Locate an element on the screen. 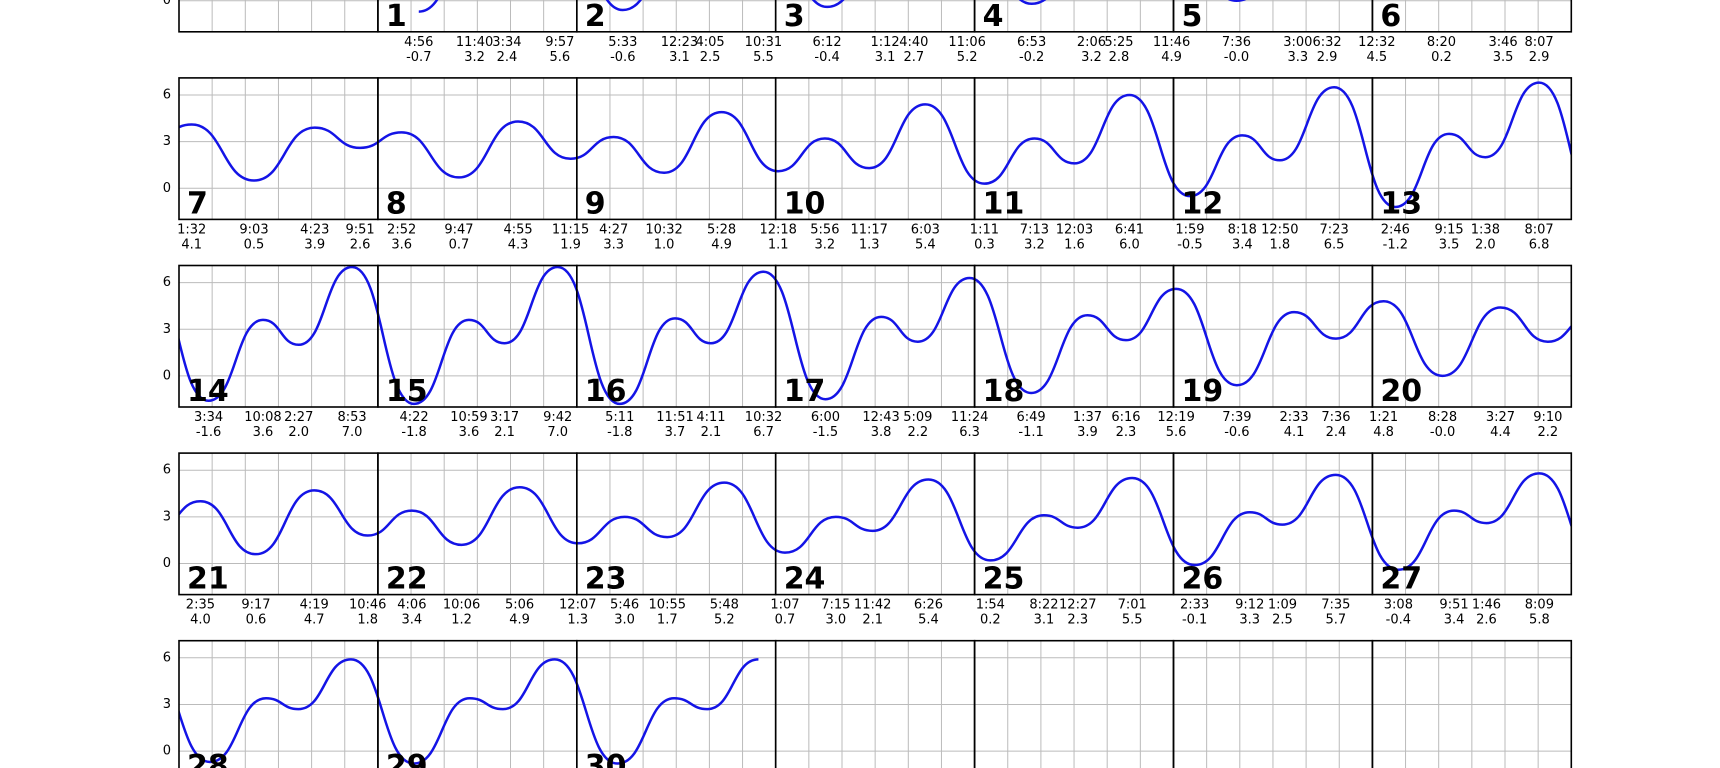 The image size is (1720, 768). day-number: 15 is located at coordinates (407, 391).